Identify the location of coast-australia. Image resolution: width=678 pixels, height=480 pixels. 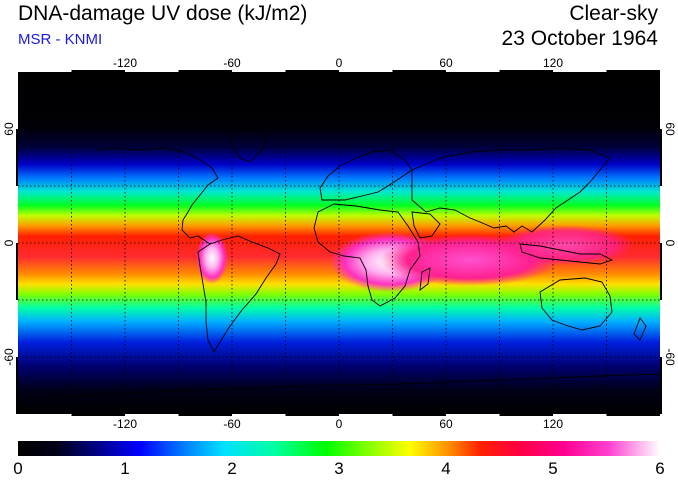
(576, 304).